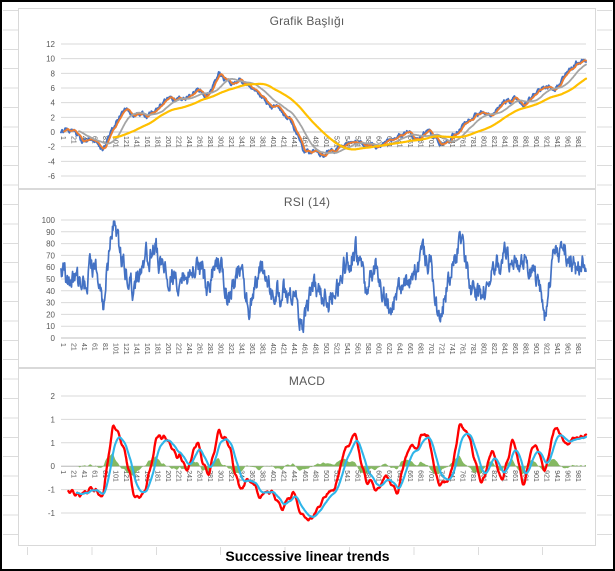 This screenshot has height=571, width=615. I want to click on svg-text: 381, so click(262, 476).